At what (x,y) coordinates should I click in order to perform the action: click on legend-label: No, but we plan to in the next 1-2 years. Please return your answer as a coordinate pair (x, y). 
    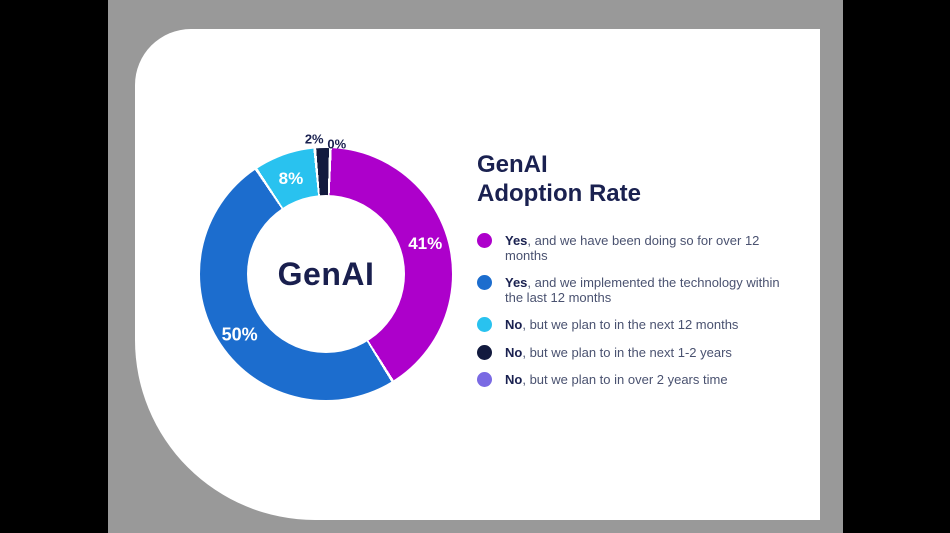
    Looking at the image, I should click on (618, 352).